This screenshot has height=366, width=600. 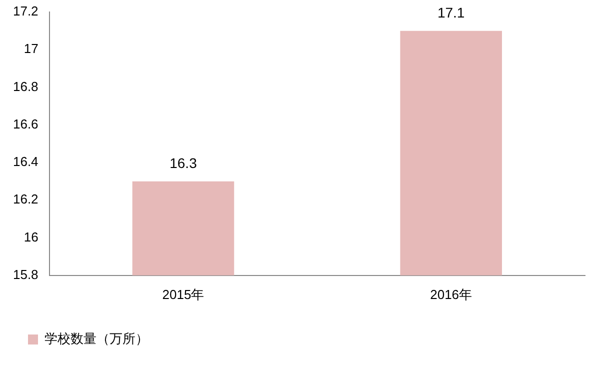 I want to click on y-tick-label: 17.2, so click(x=25, y=11).